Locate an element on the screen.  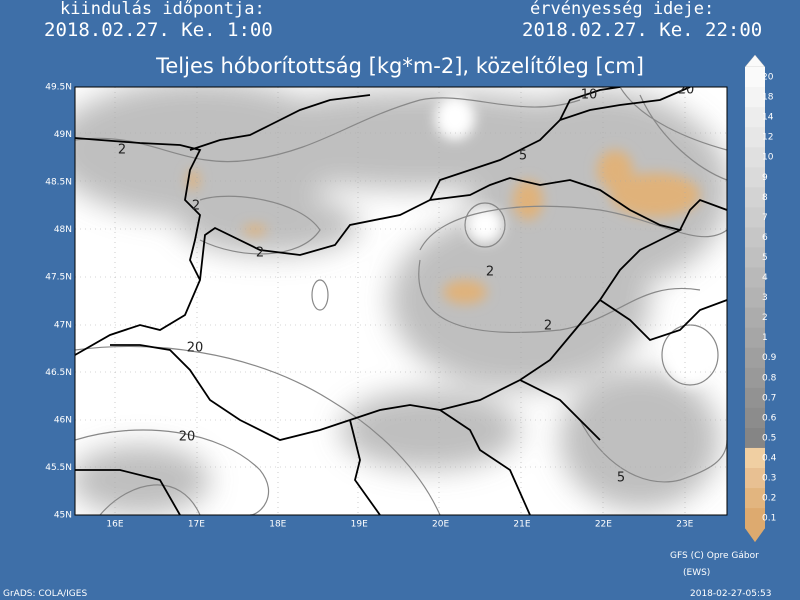
lon-label: 17E is located at coordinates (196, 525).